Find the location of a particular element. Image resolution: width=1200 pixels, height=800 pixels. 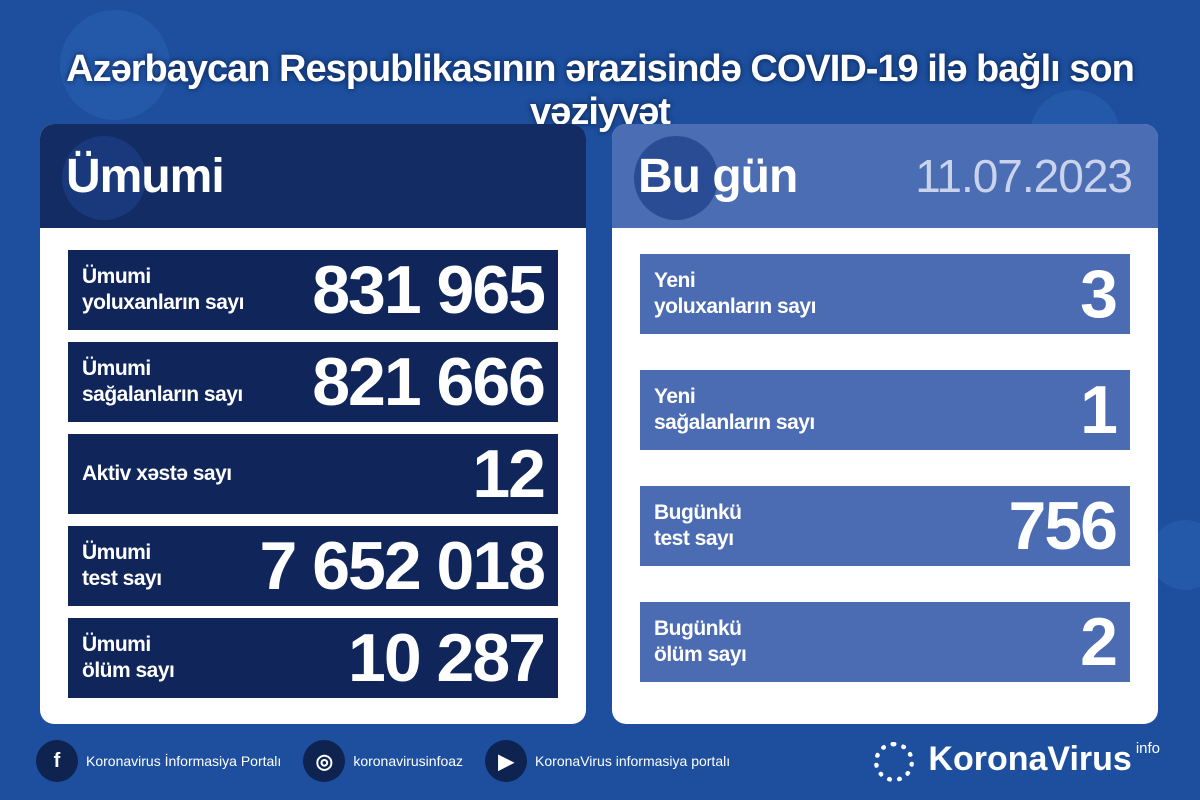

facebook-label: Koronavirus İnformasiya Portalı is located at coordinates (184, 761).